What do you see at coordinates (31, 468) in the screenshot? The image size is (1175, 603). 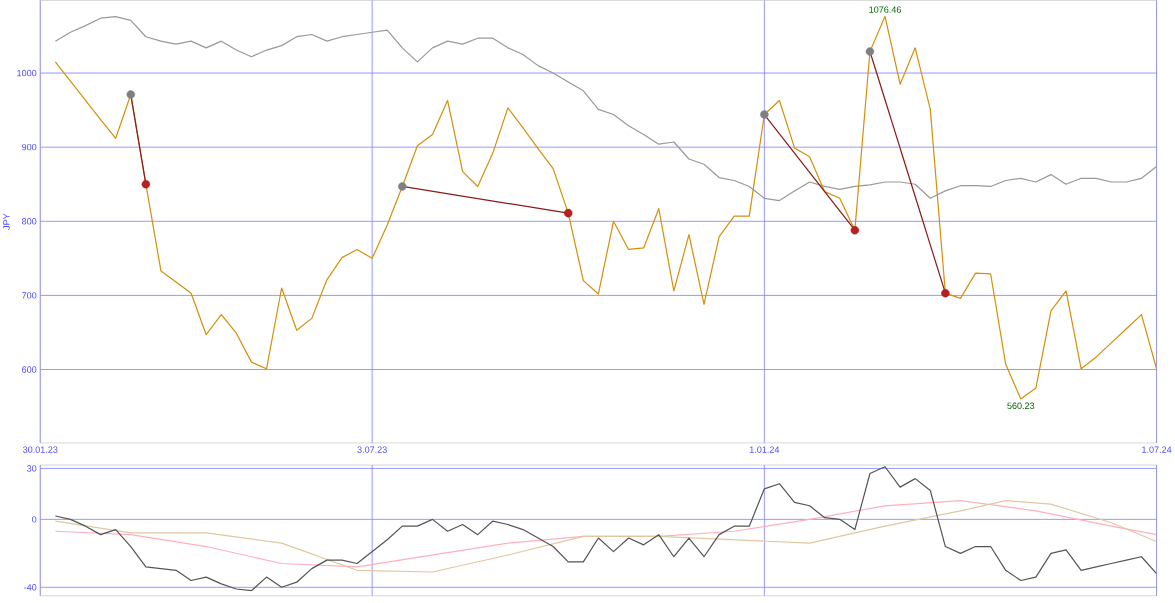 I see `y-tick-label: 30` at bounding box center [31, 468].